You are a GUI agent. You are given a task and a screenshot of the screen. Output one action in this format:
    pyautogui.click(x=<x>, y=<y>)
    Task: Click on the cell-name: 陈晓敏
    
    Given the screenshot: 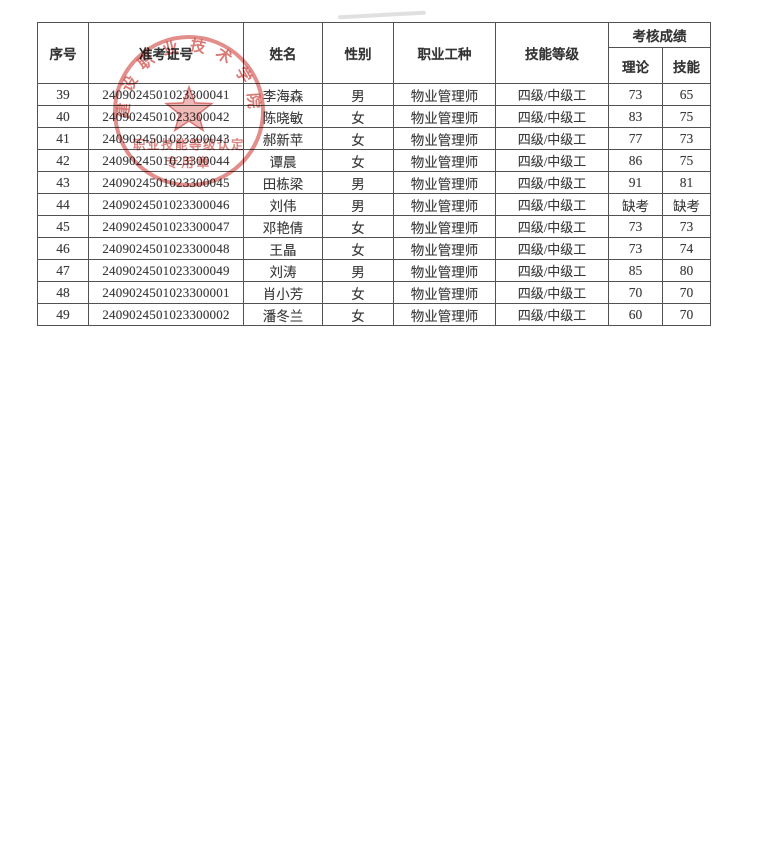 What is the action you would take?
    pyautogui.click(x=283, y=116)
    